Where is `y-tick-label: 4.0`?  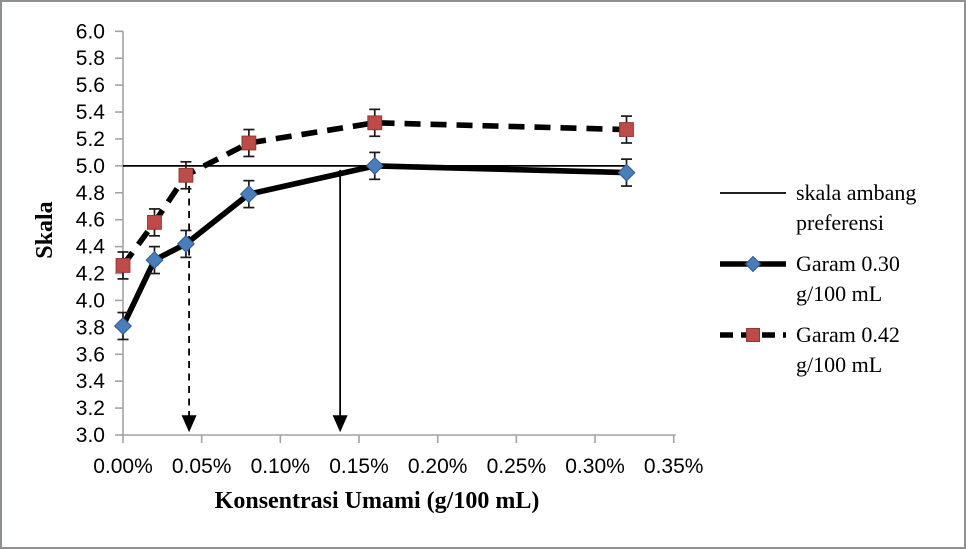 y-tick-label: 4.0 is located at coordinates (90, 300).